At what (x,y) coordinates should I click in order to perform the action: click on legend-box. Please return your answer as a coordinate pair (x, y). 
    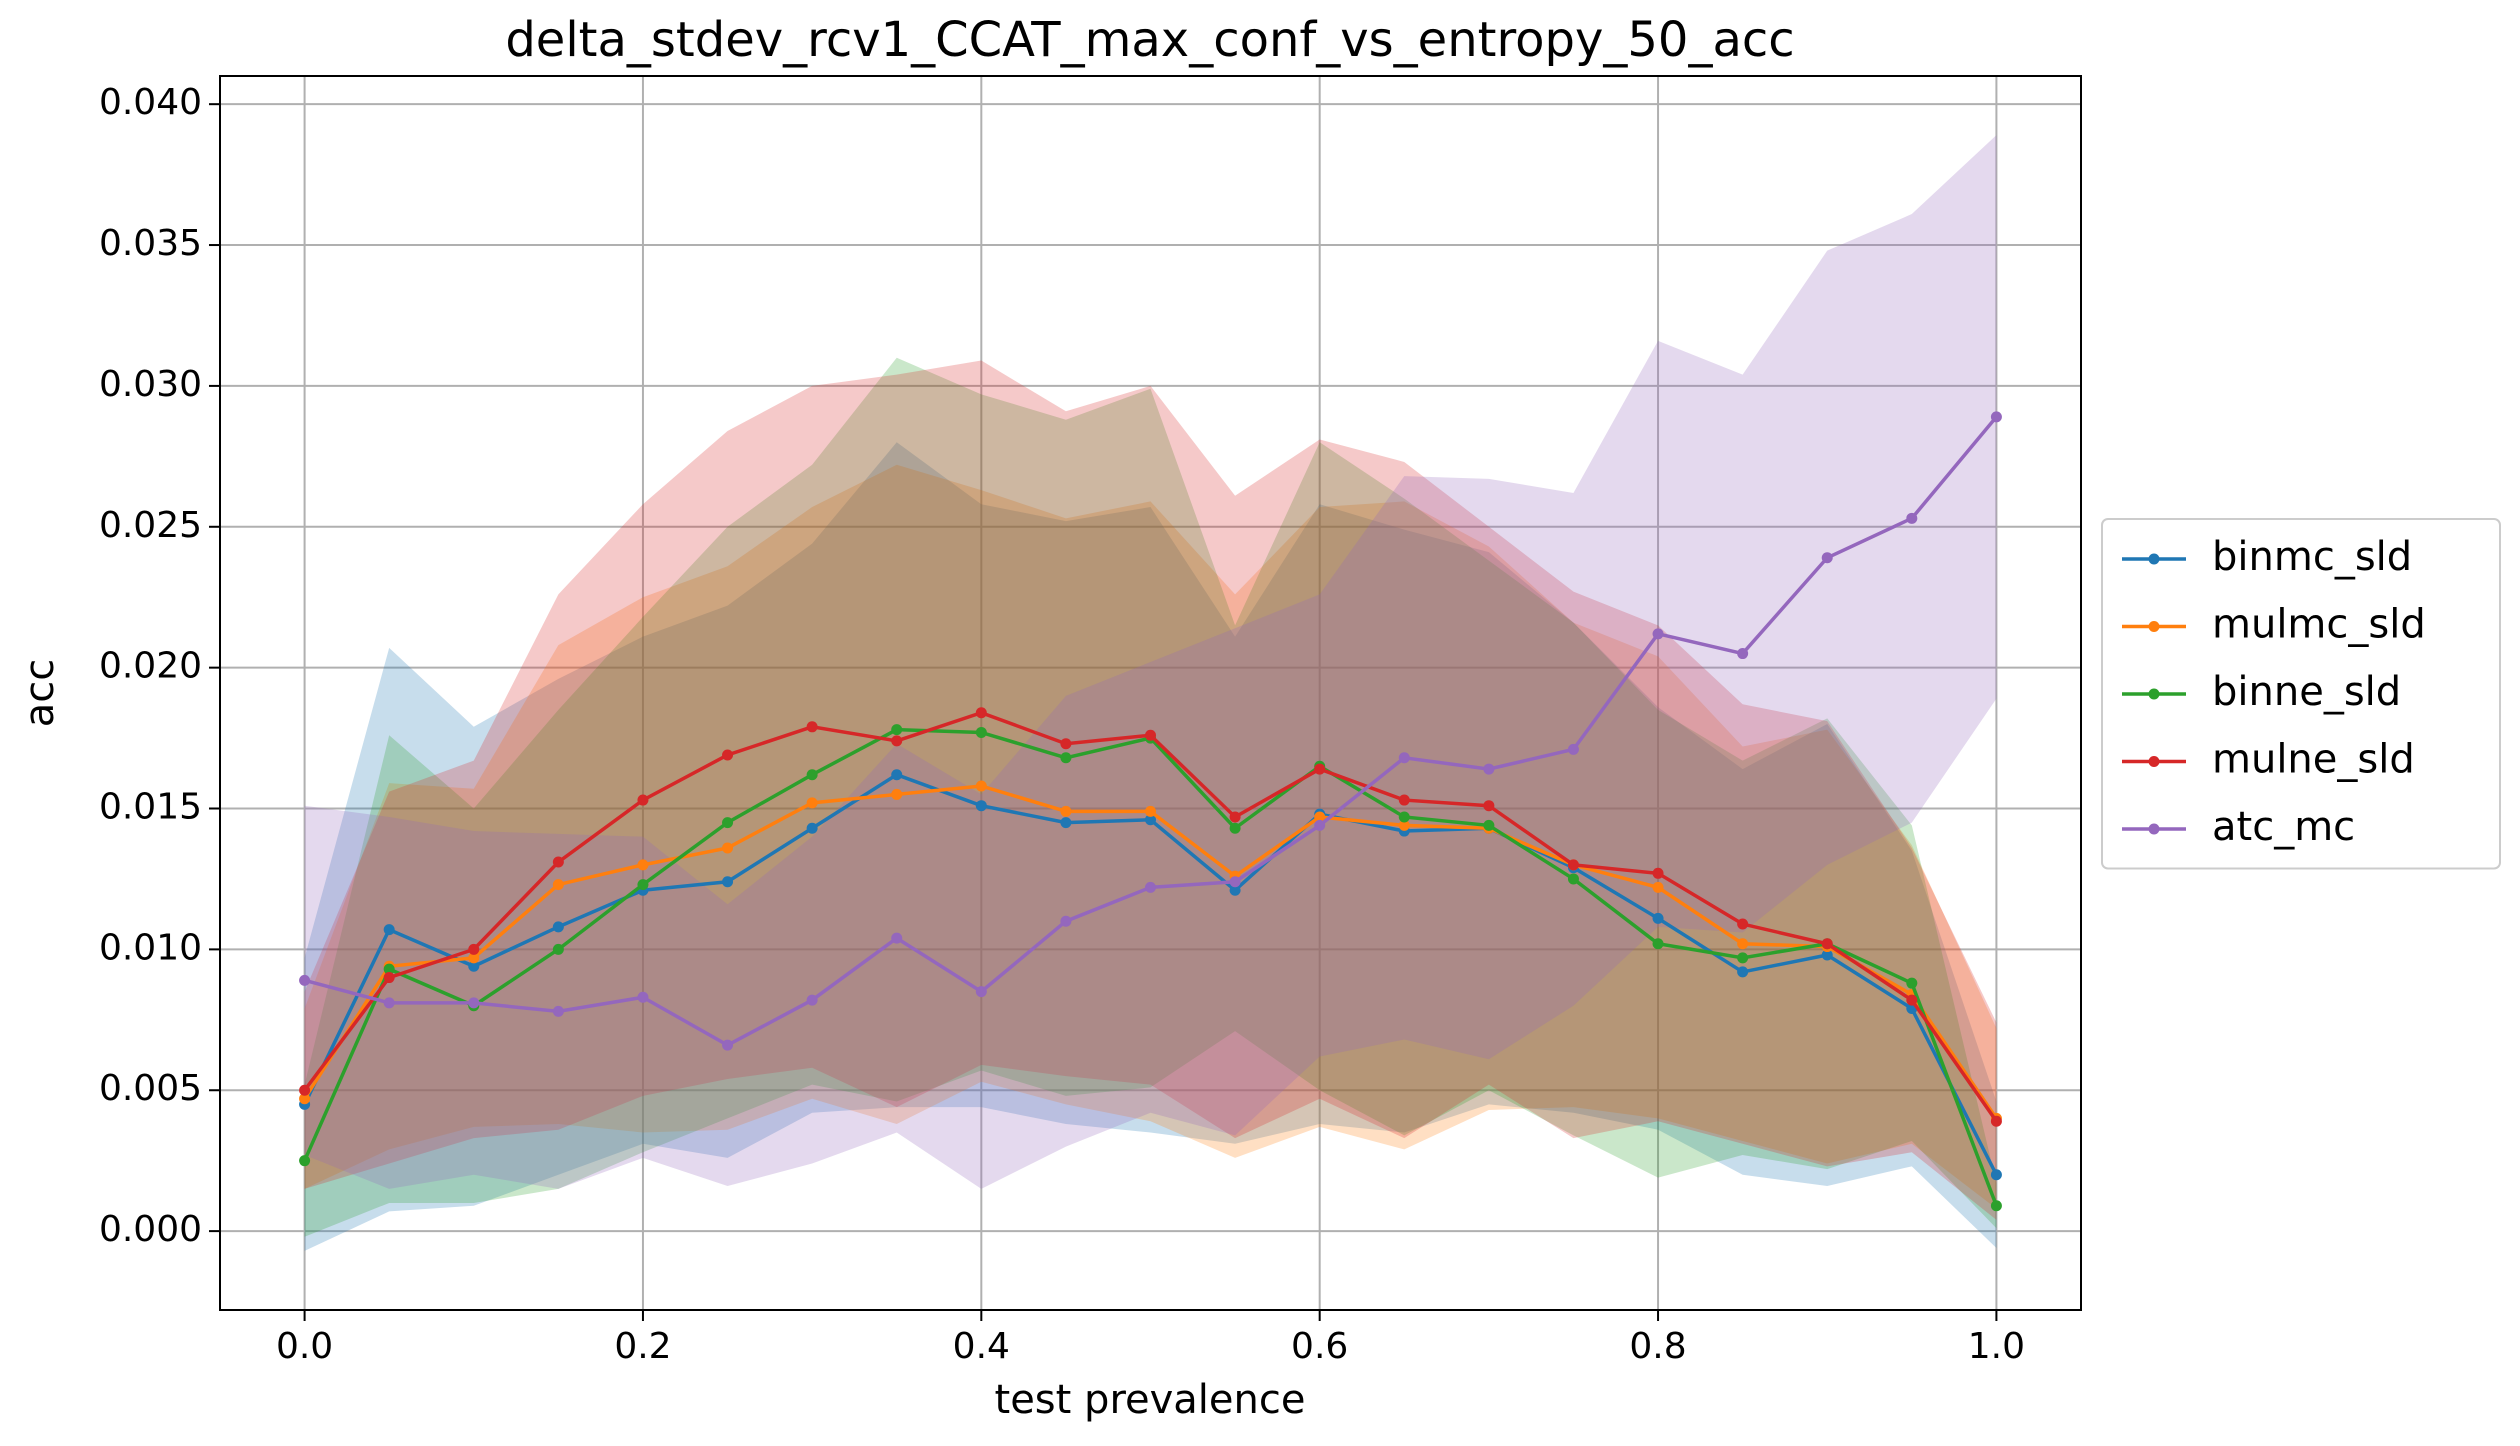
    Looking at the image, I should click on (2301, 694).